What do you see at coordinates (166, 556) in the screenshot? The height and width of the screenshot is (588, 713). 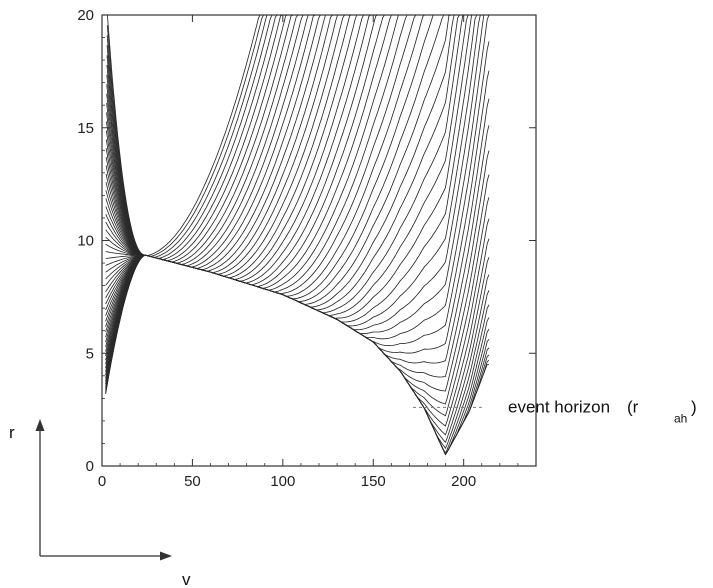 I see `v-axis-arrowhead` at bounding box center [166, 556].